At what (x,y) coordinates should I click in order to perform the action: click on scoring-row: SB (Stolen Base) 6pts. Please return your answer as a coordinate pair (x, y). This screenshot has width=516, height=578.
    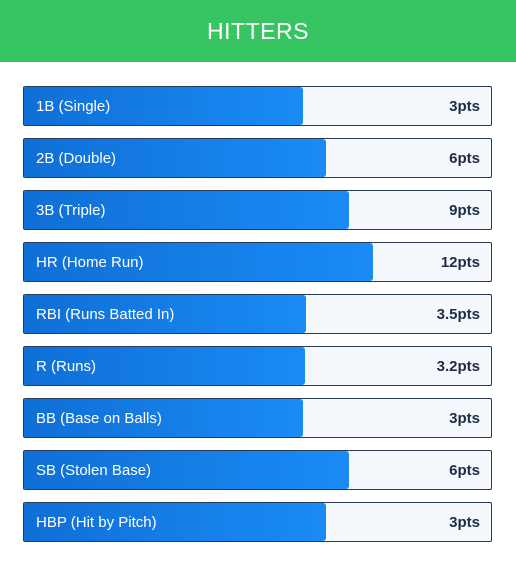
    Looking at the image, I should click on (257, 470).